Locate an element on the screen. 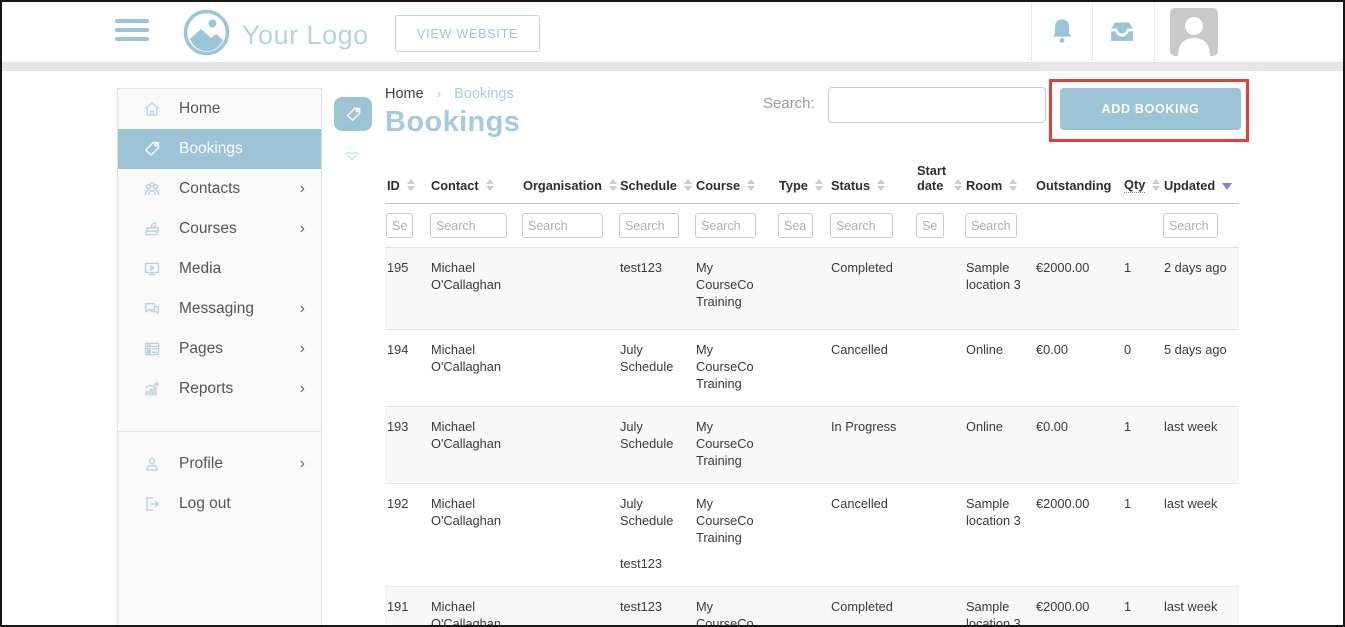 Image resolution: width=1345 pixels, height=627 pixels. sidebar-item-courses: Courses › is located at coordinates (219, 229).